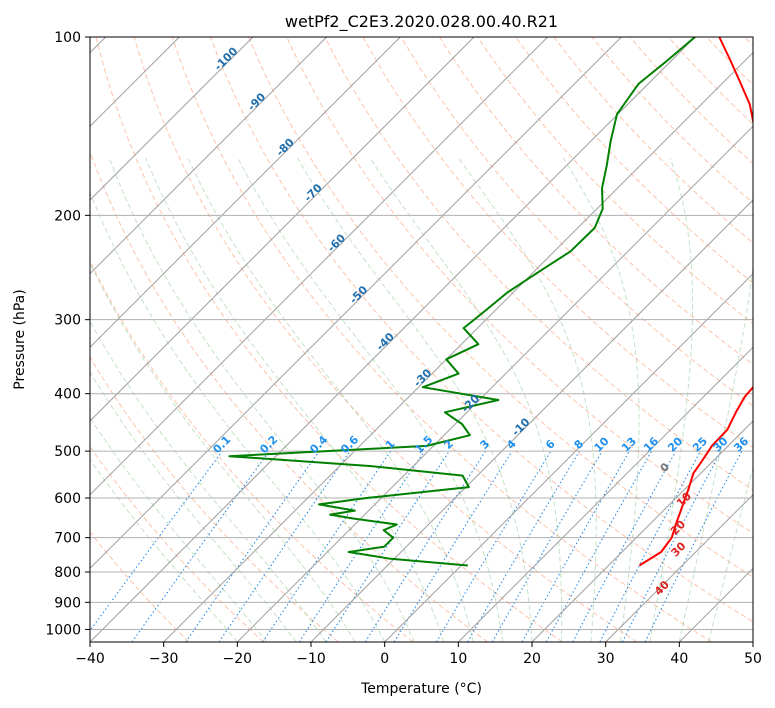  What do you see at coordinates (67, 452) in the screenshot?
I see `y-tick-label: 500` at bounding box center [67, 452].